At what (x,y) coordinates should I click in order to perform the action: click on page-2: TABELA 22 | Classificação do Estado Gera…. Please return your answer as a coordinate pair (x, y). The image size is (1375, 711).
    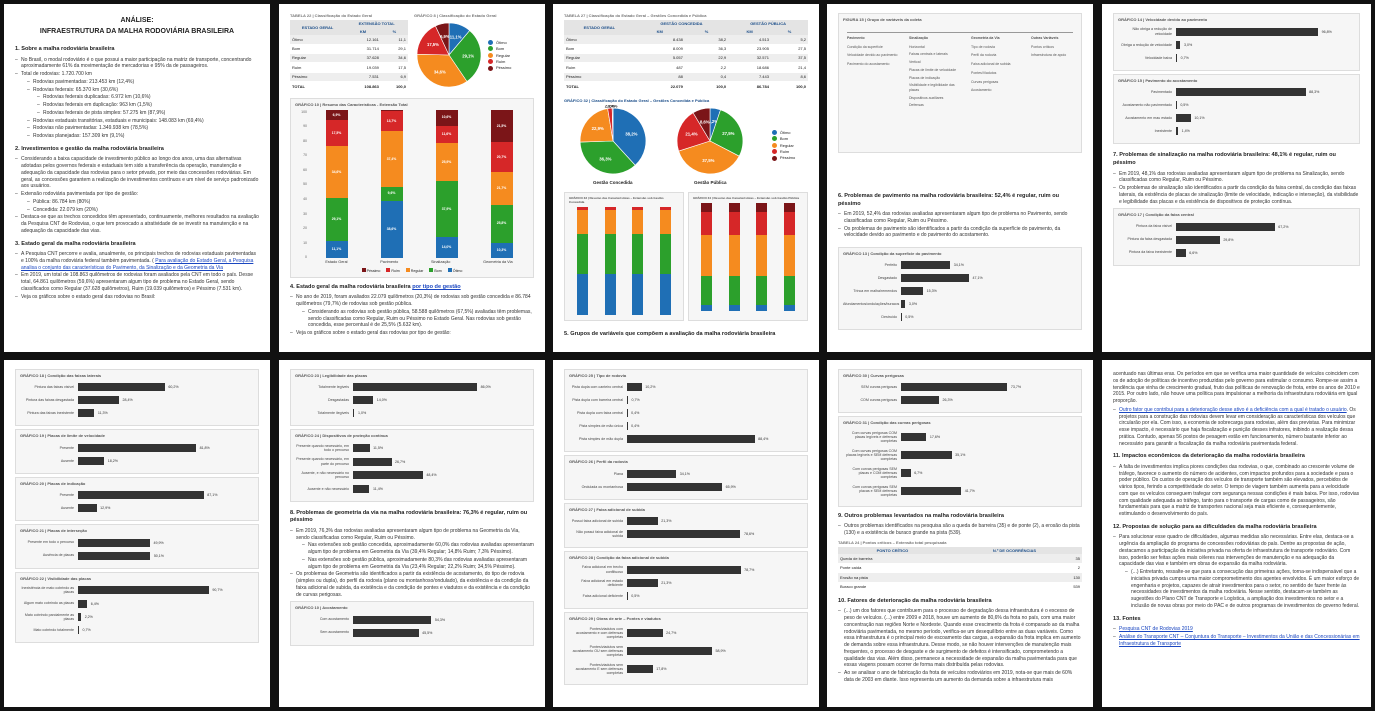
    Looking at the image, I should click on (412, 178).